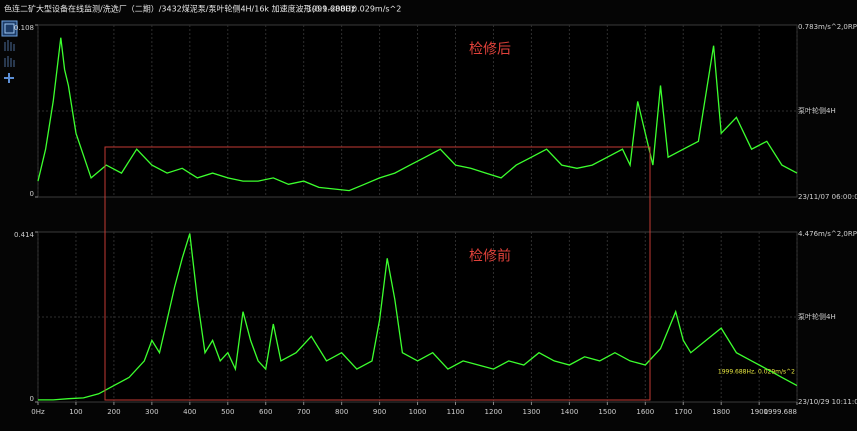  Describe the element at coordinates (827, 234) in the screenshot. I see `rms-label: 4.476m/s^2,0RPM` at that location.